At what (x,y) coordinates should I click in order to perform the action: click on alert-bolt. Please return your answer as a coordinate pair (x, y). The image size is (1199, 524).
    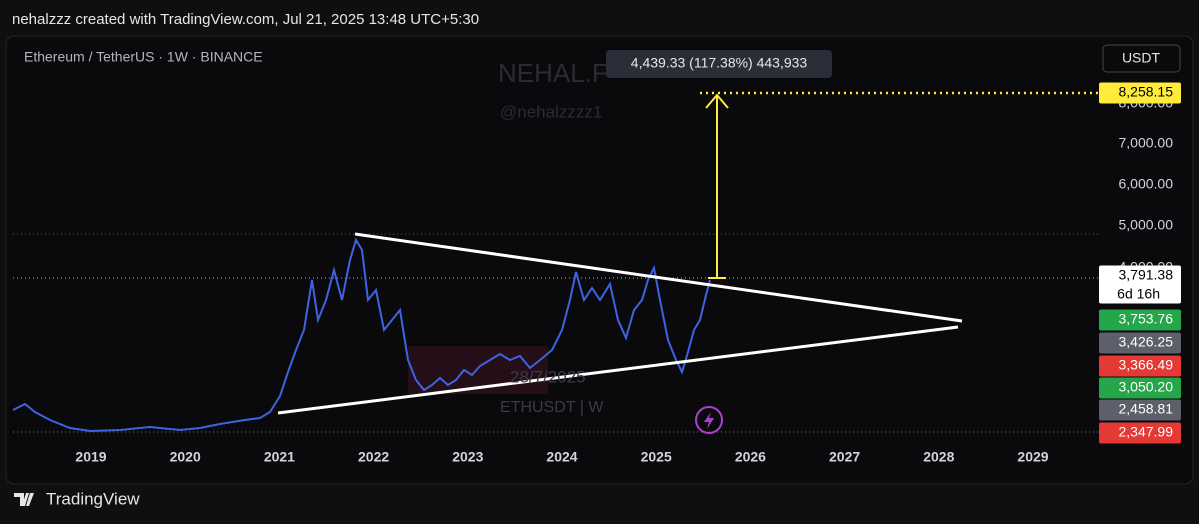
    Looking at the image, I should click on (709, 420).